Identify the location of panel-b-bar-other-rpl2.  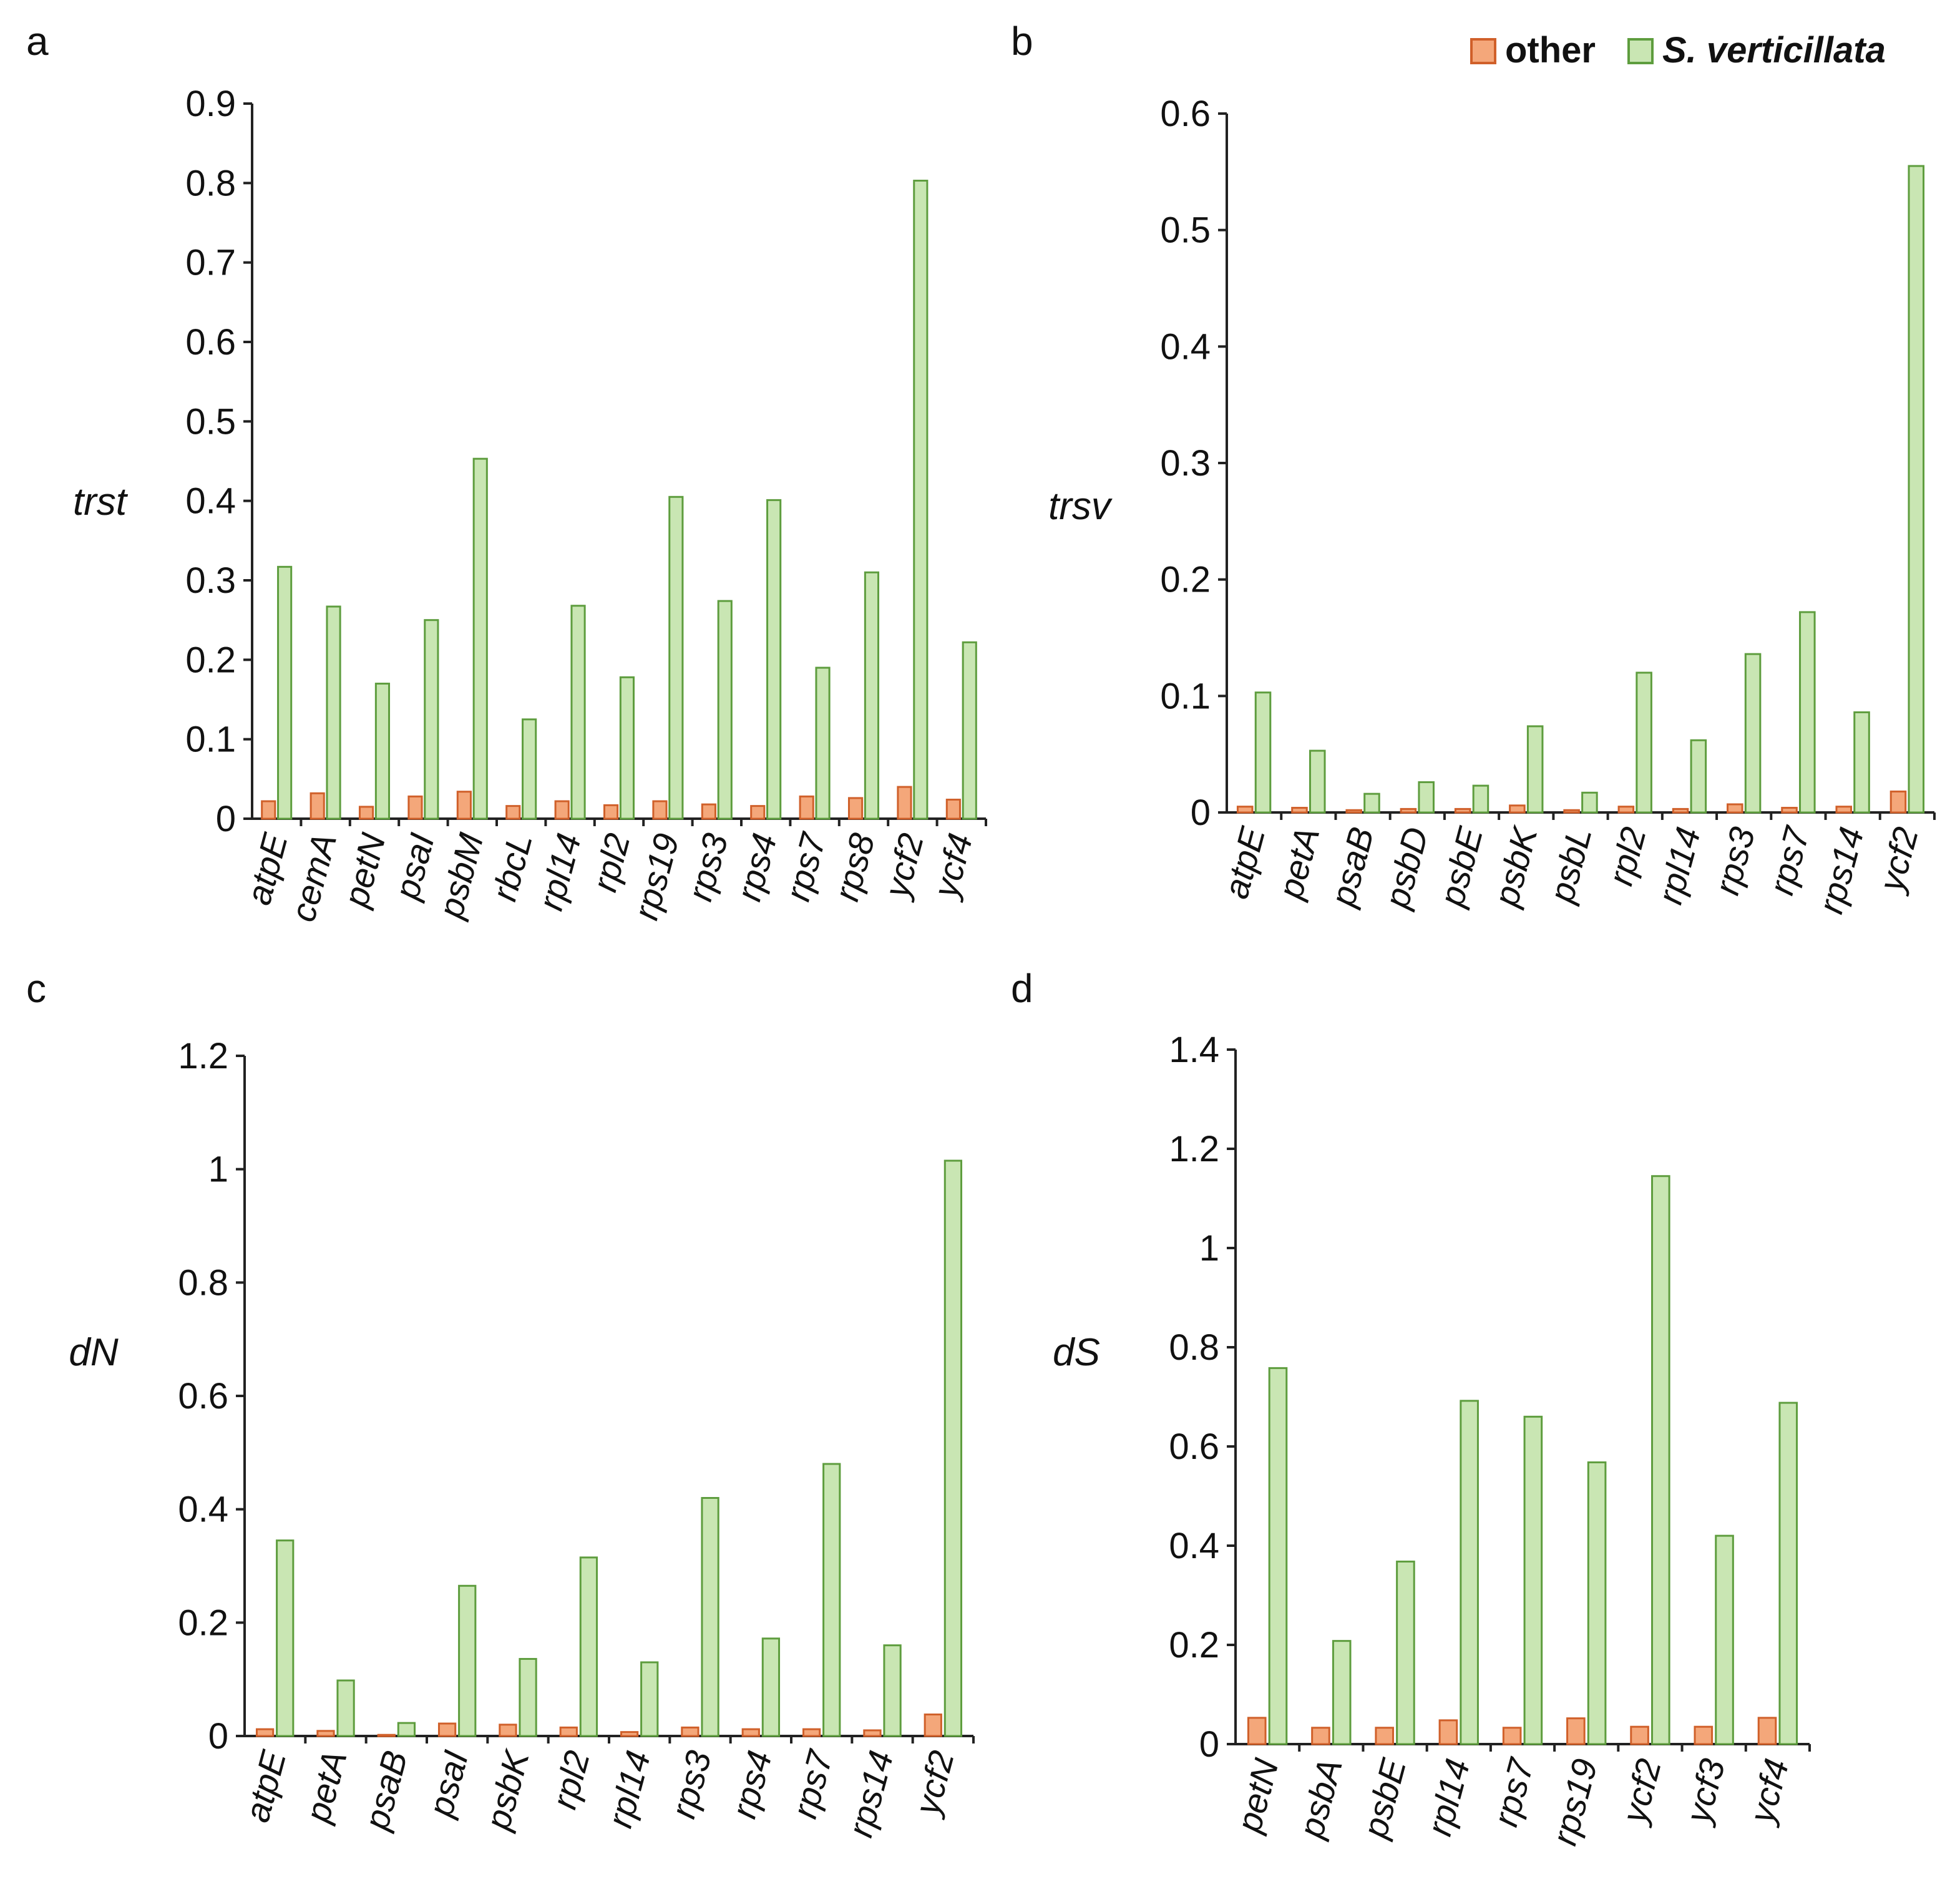
(1626, 810).